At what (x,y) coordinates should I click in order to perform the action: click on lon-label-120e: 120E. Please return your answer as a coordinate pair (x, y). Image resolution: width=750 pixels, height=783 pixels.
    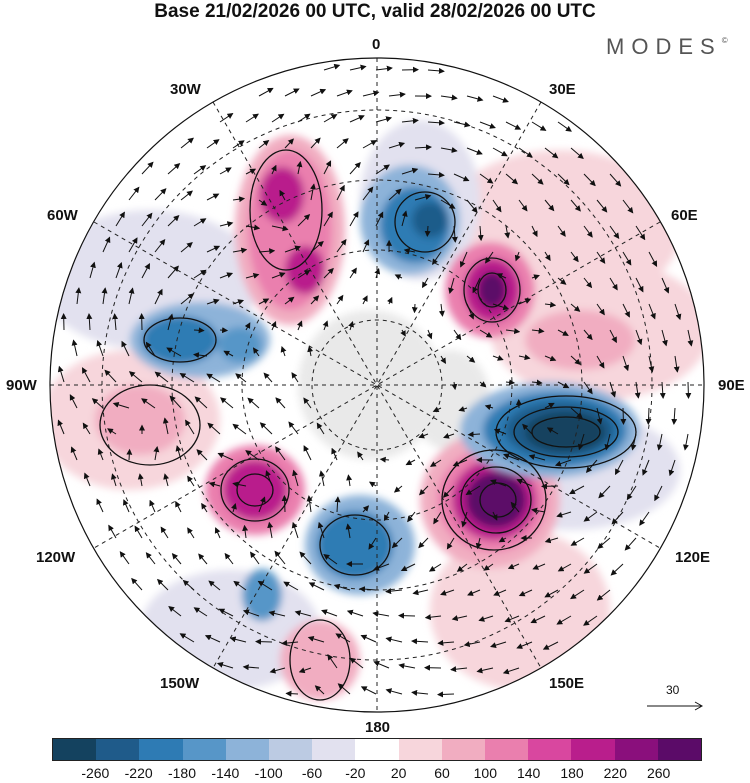
    Looking at the image, I should click on (693, 557).